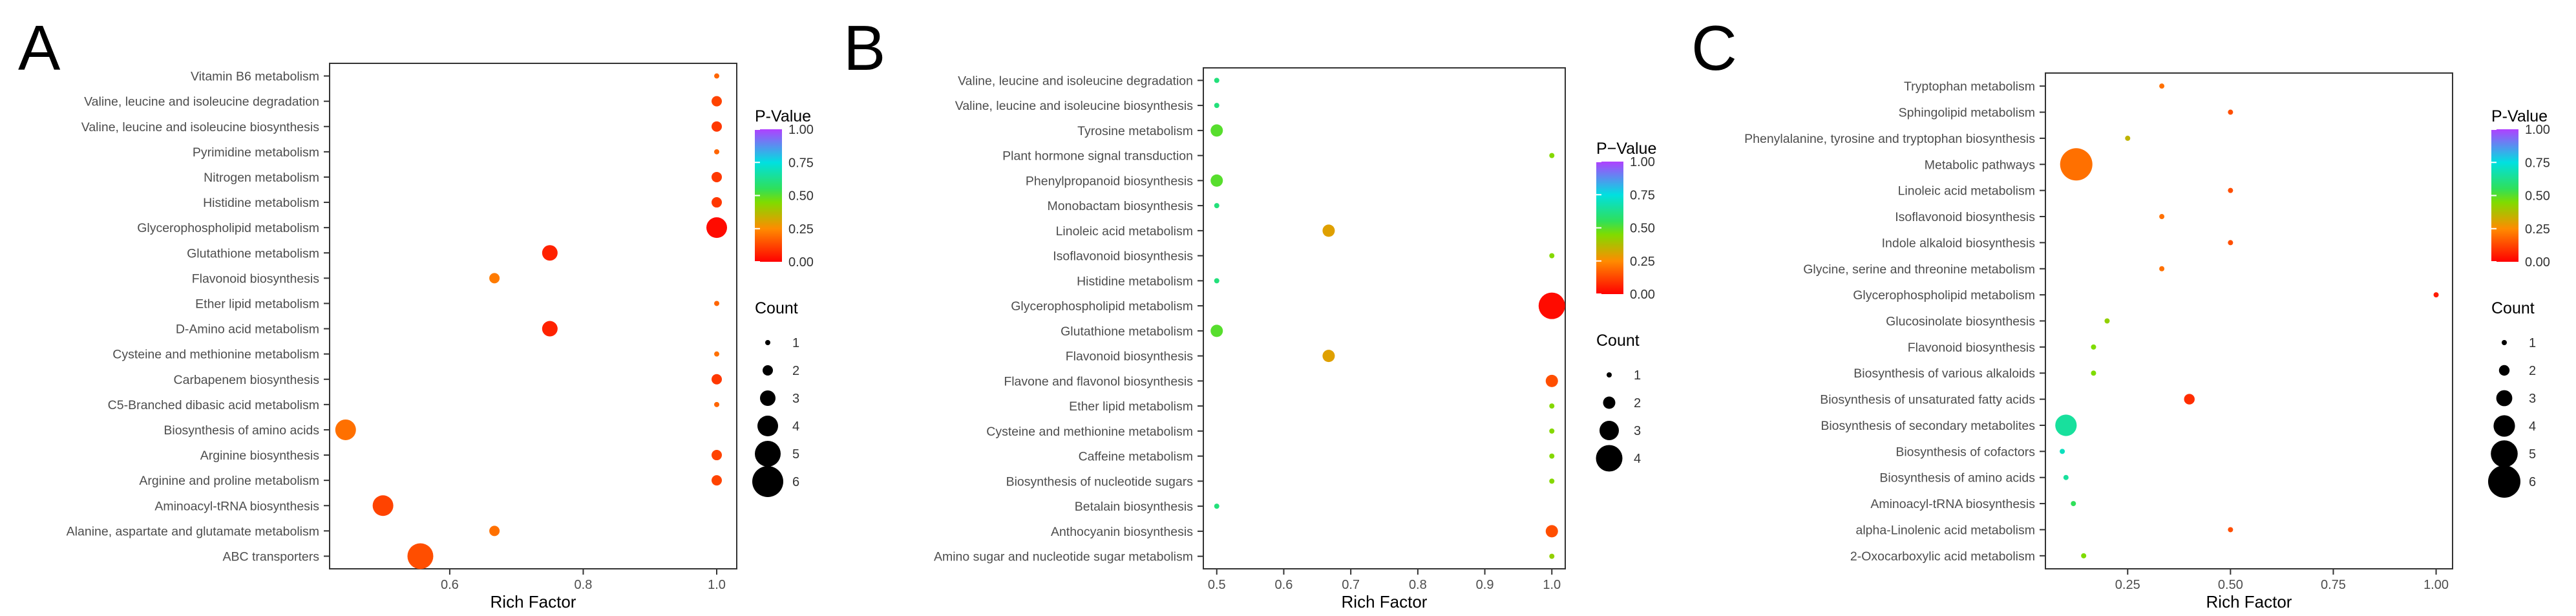 This screenshot has height=616, width=2576. Describe the element at coordinates (1135, 131) in the screenshot. I see `y-tick-label: Tyrosine metabolism` at that location.